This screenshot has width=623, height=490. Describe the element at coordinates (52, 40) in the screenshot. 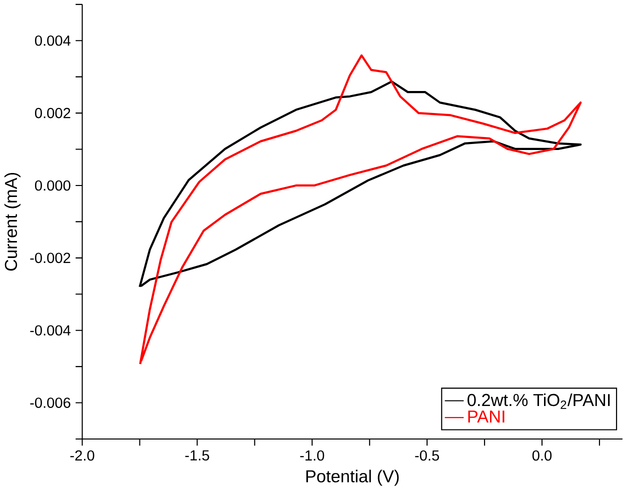

I see `y-tick-label: 0.004` at that location.